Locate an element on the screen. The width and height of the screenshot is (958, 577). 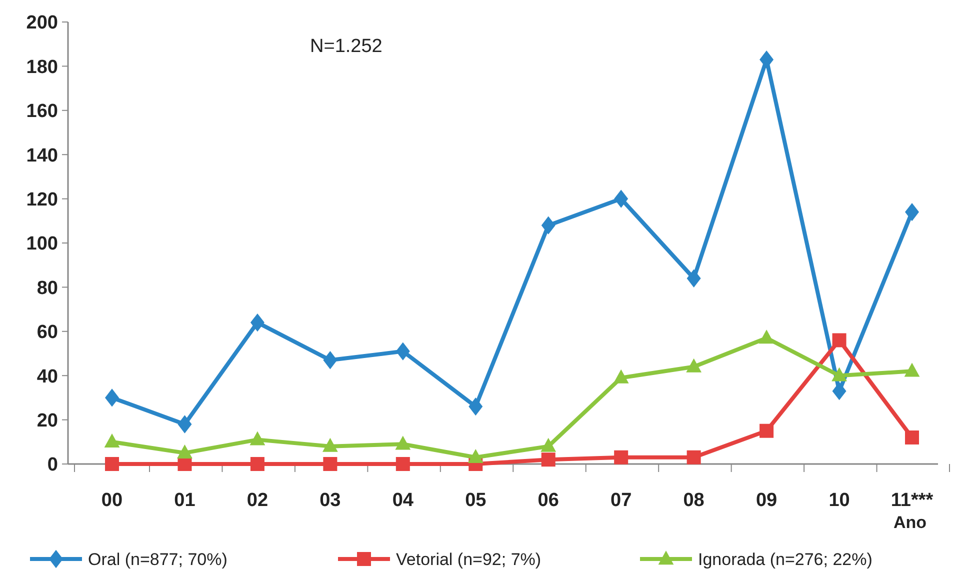
y-tick-label: 200 is located at coordinates (42, 23).